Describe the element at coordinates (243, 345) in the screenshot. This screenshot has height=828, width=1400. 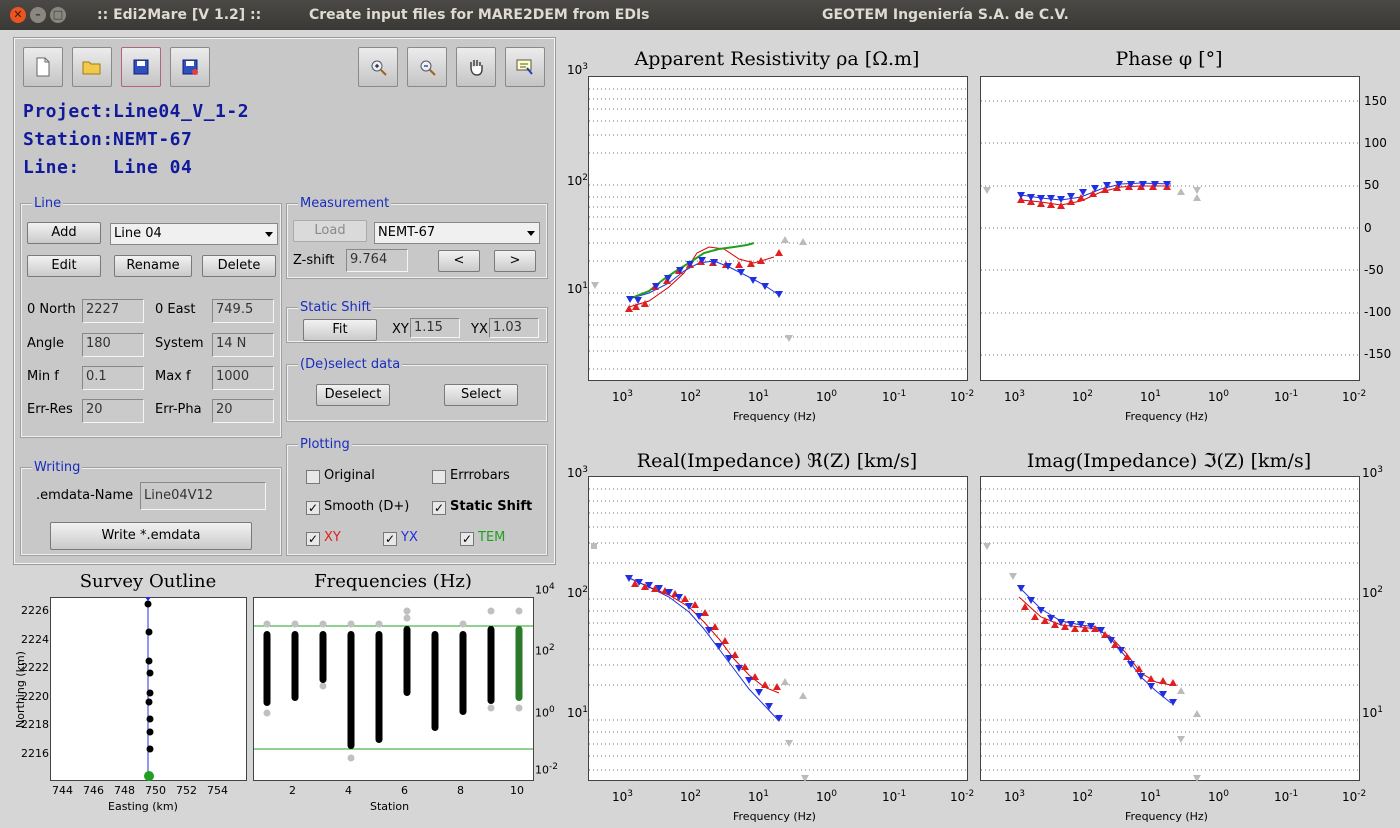
I see `system-field: 14 N` at that location.